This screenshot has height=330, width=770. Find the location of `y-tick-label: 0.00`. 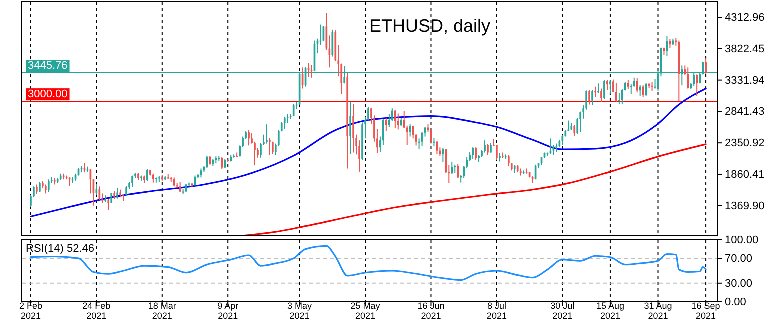

y-tick-label: 0.00 is located at coordinates (735, 302).